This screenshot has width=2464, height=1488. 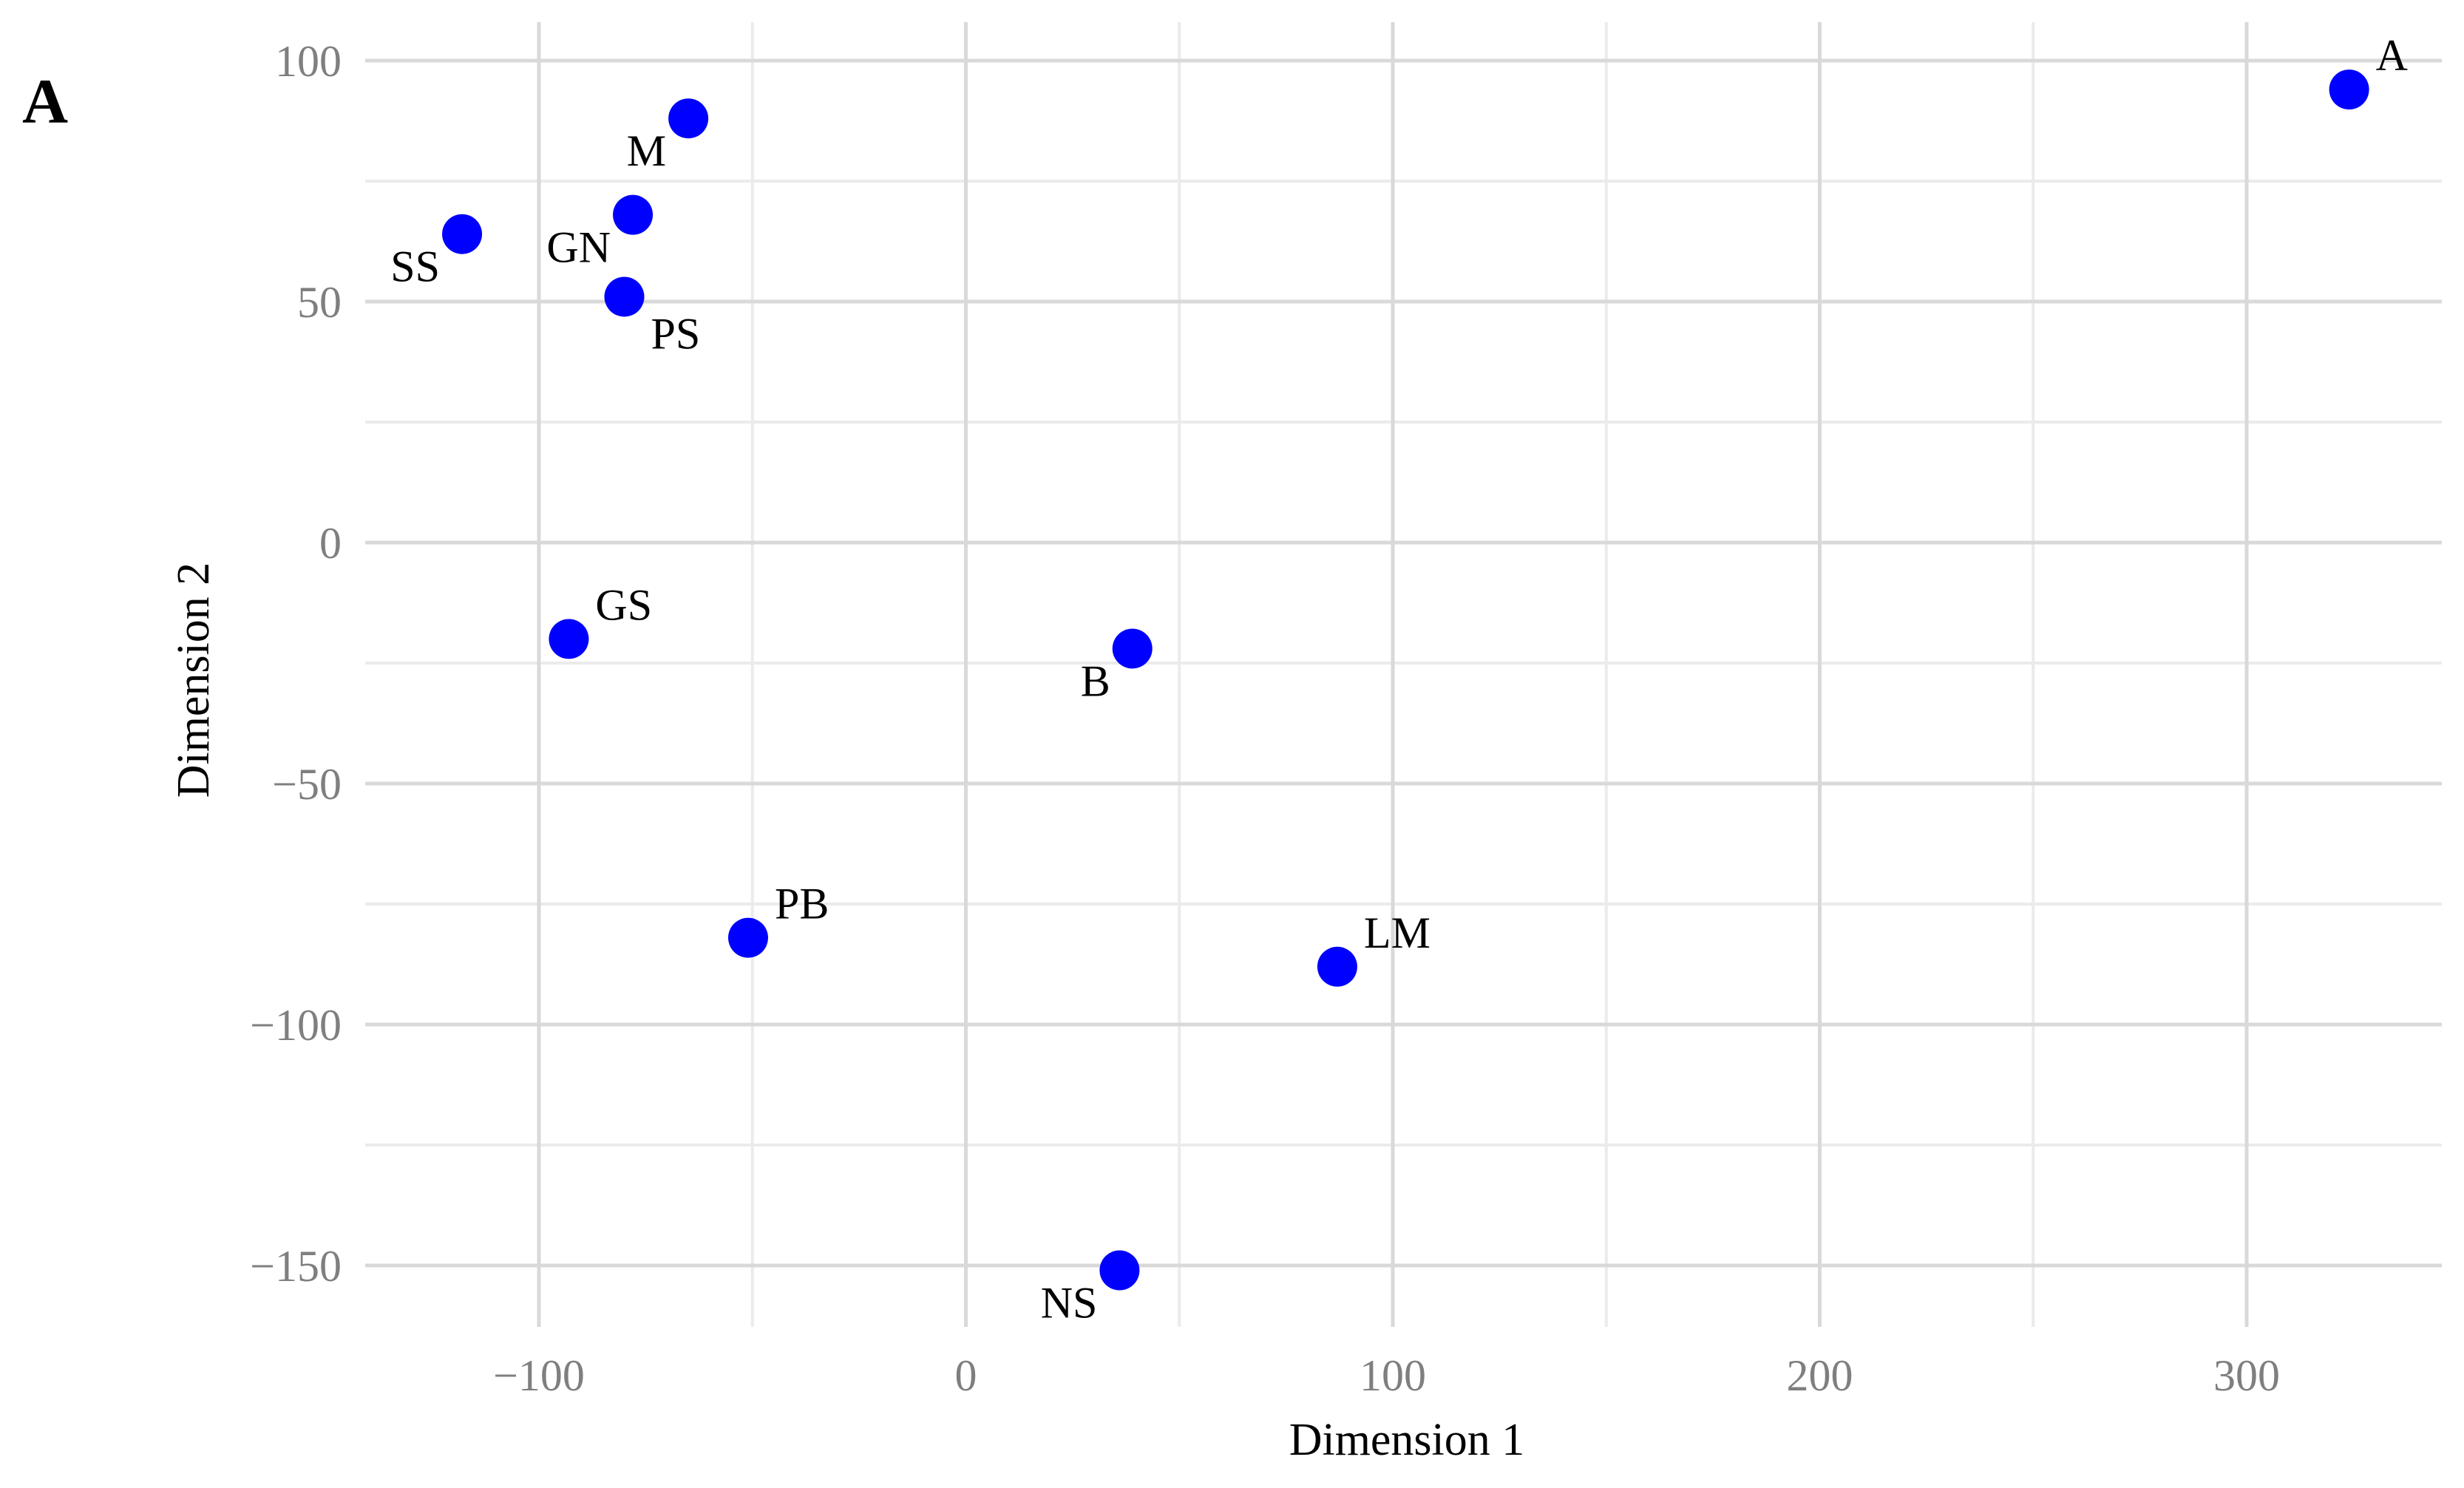 I want to click on point-label: GN, so click(x=578, y=248).